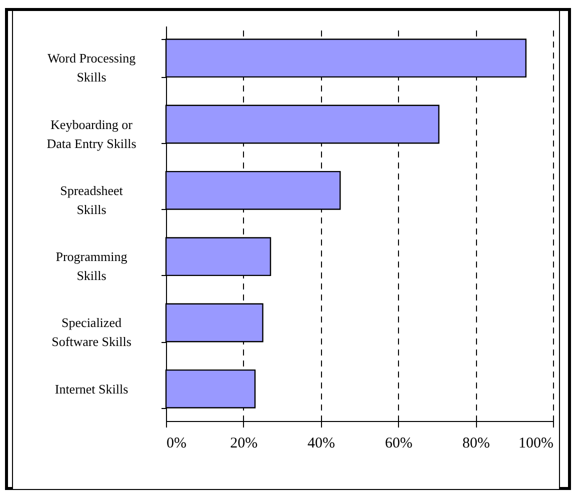  I want to click on x-tick-label: 60%, so click(398, 444).